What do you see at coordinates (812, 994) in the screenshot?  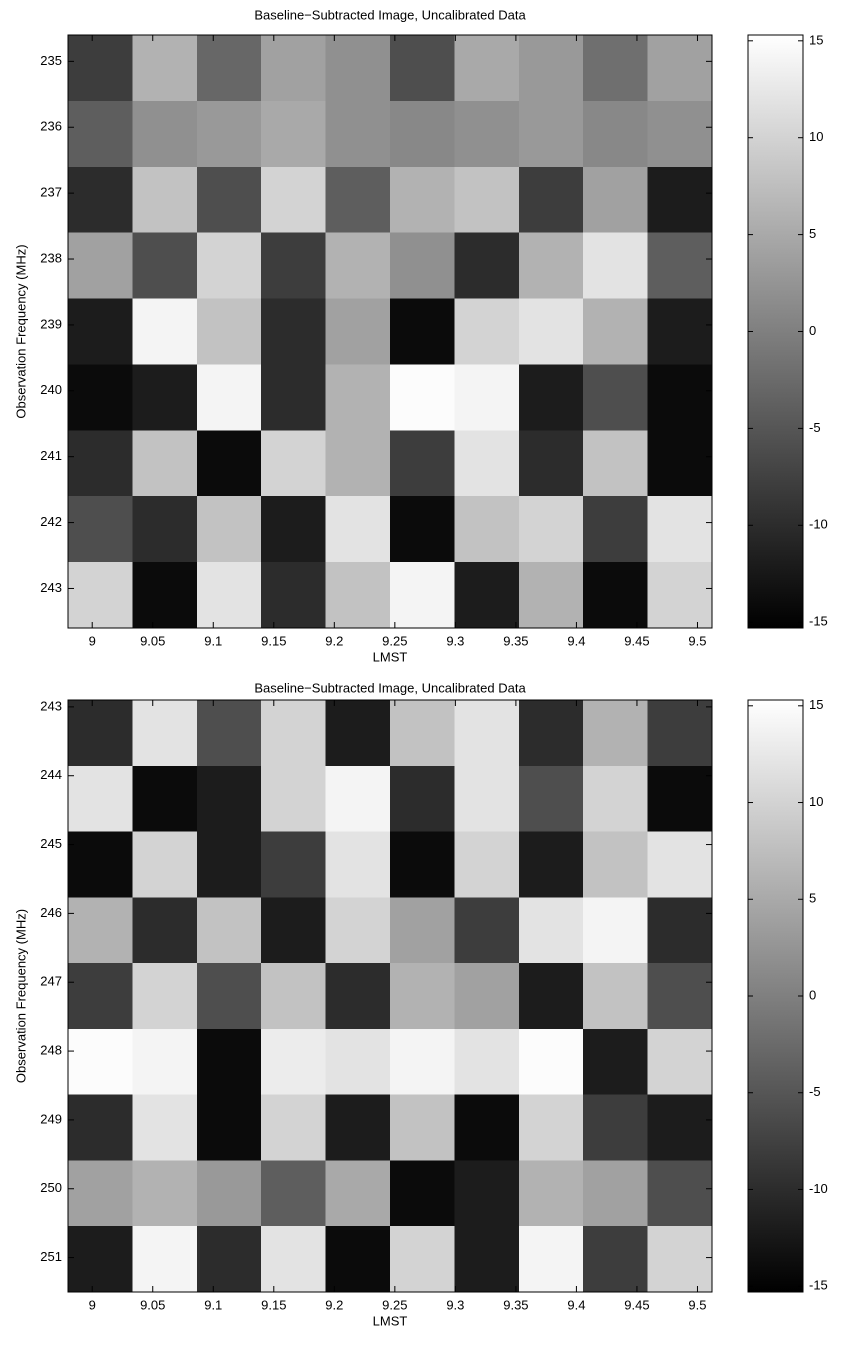 I see `colorbar-tick-label: 0` at bounding box center [812, 994].